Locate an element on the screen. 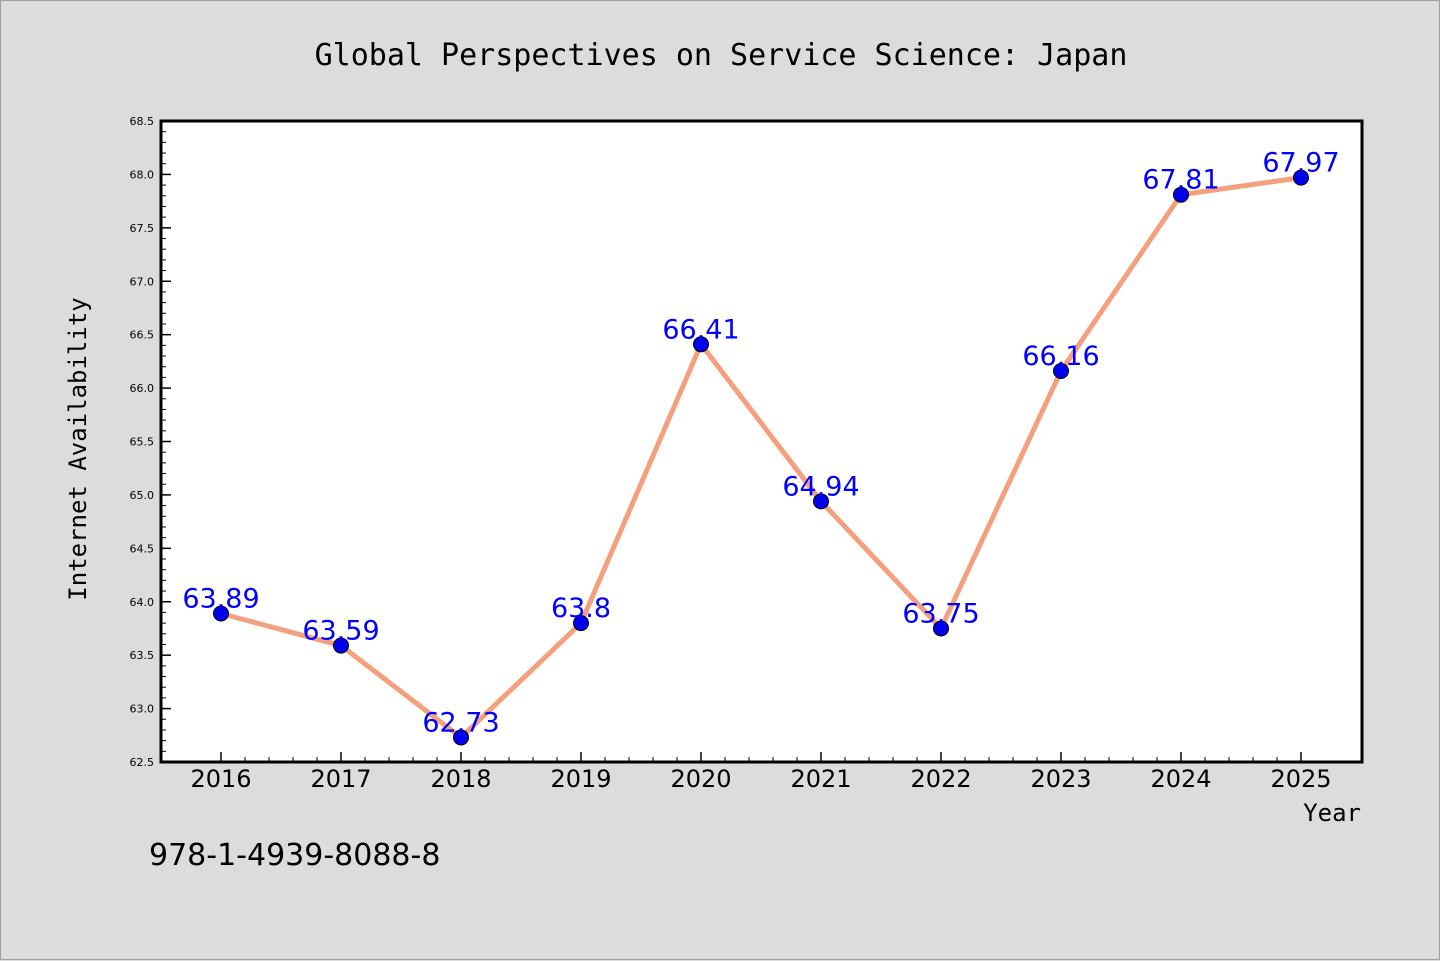 This screenshot has width=1440, height=961. x-tick-label: 2017 is located at coordinates (340, 779).